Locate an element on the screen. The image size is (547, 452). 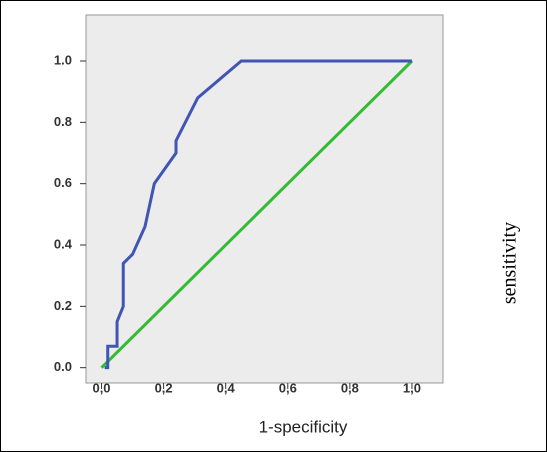
x-tick-label: 0,8 is located at coordinates (350, 387).